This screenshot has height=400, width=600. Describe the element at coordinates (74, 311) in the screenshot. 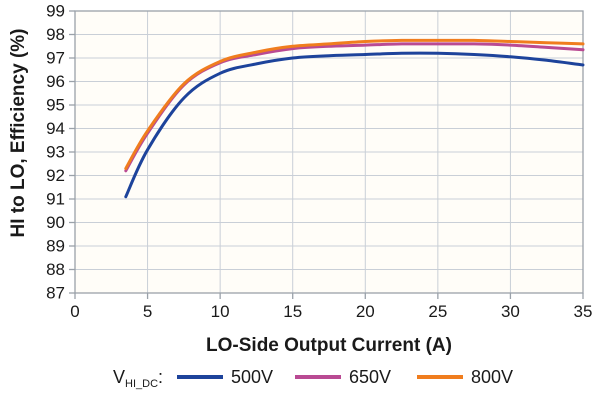

I see `x-tick-label: 0` at that location.